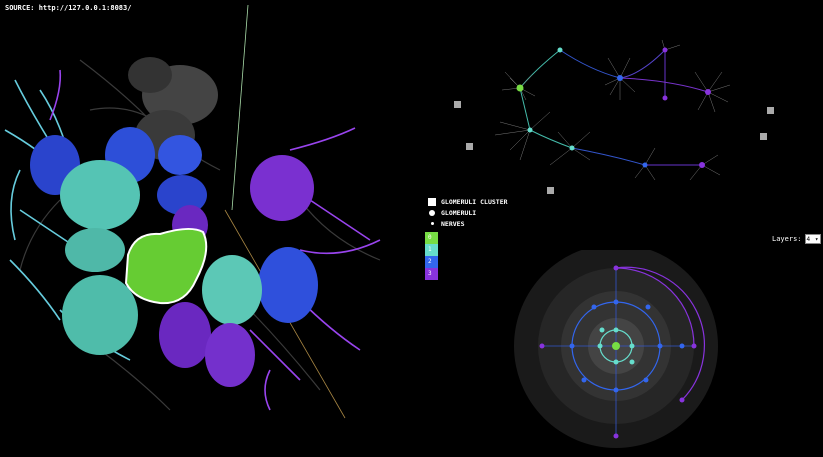  Describe the element at coordinates (431, 250) in the screenshot. I see `color-scale-1: 1` at that location.